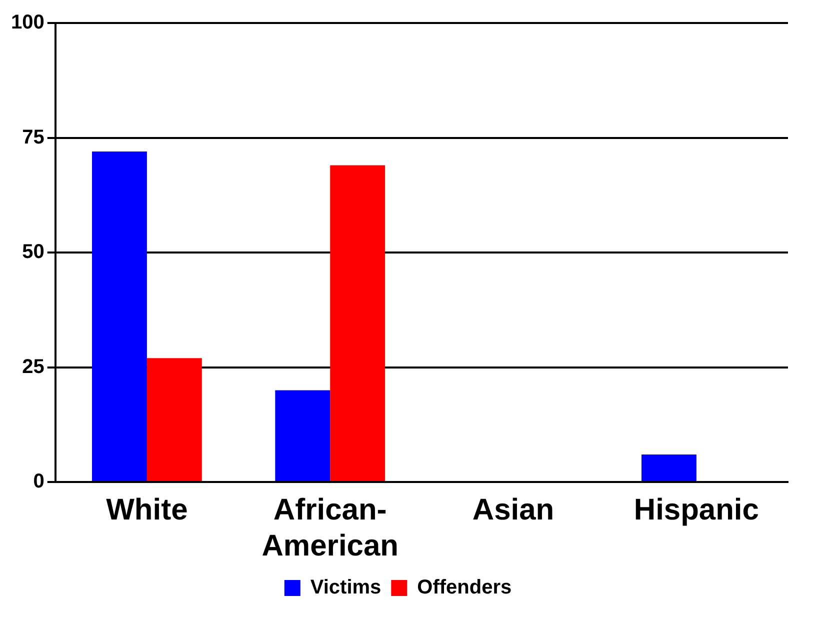 The height and width of the screenshot is (618, 817). What do you see at coordinates (33, 137) in the screenshot?
I see `y-tick-label: 75` at bounding box center [33, 137].